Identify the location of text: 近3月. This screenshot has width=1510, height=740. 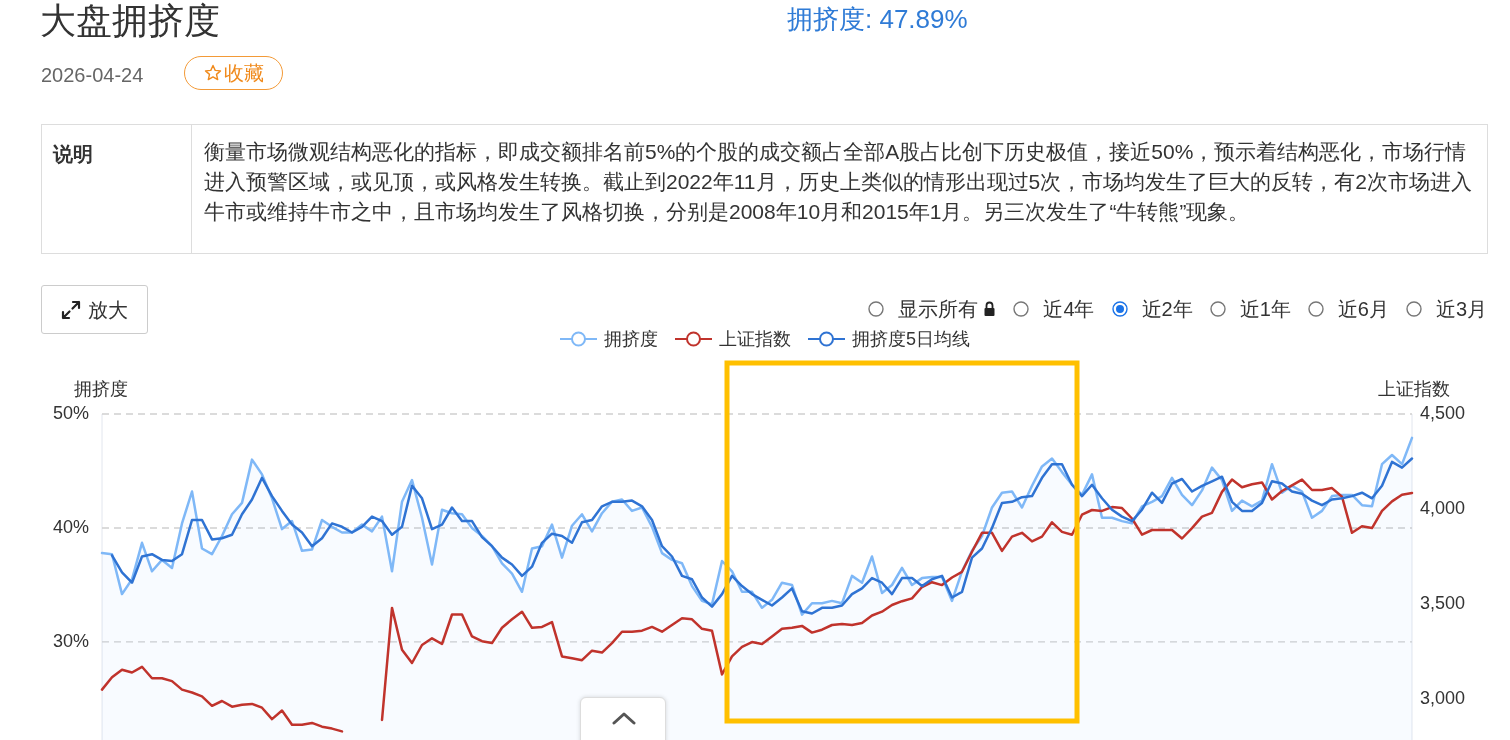
(1461, 309).